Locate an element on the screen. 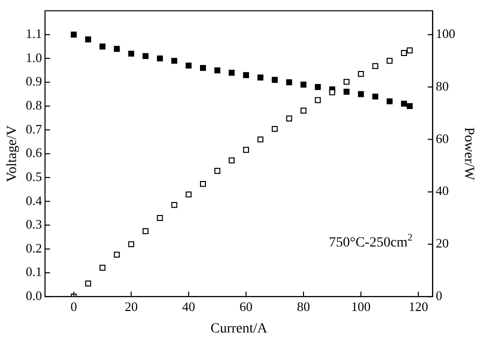 The image size is (483, 341). y2-tick-label: 80 is located at coordinates (442, 86).